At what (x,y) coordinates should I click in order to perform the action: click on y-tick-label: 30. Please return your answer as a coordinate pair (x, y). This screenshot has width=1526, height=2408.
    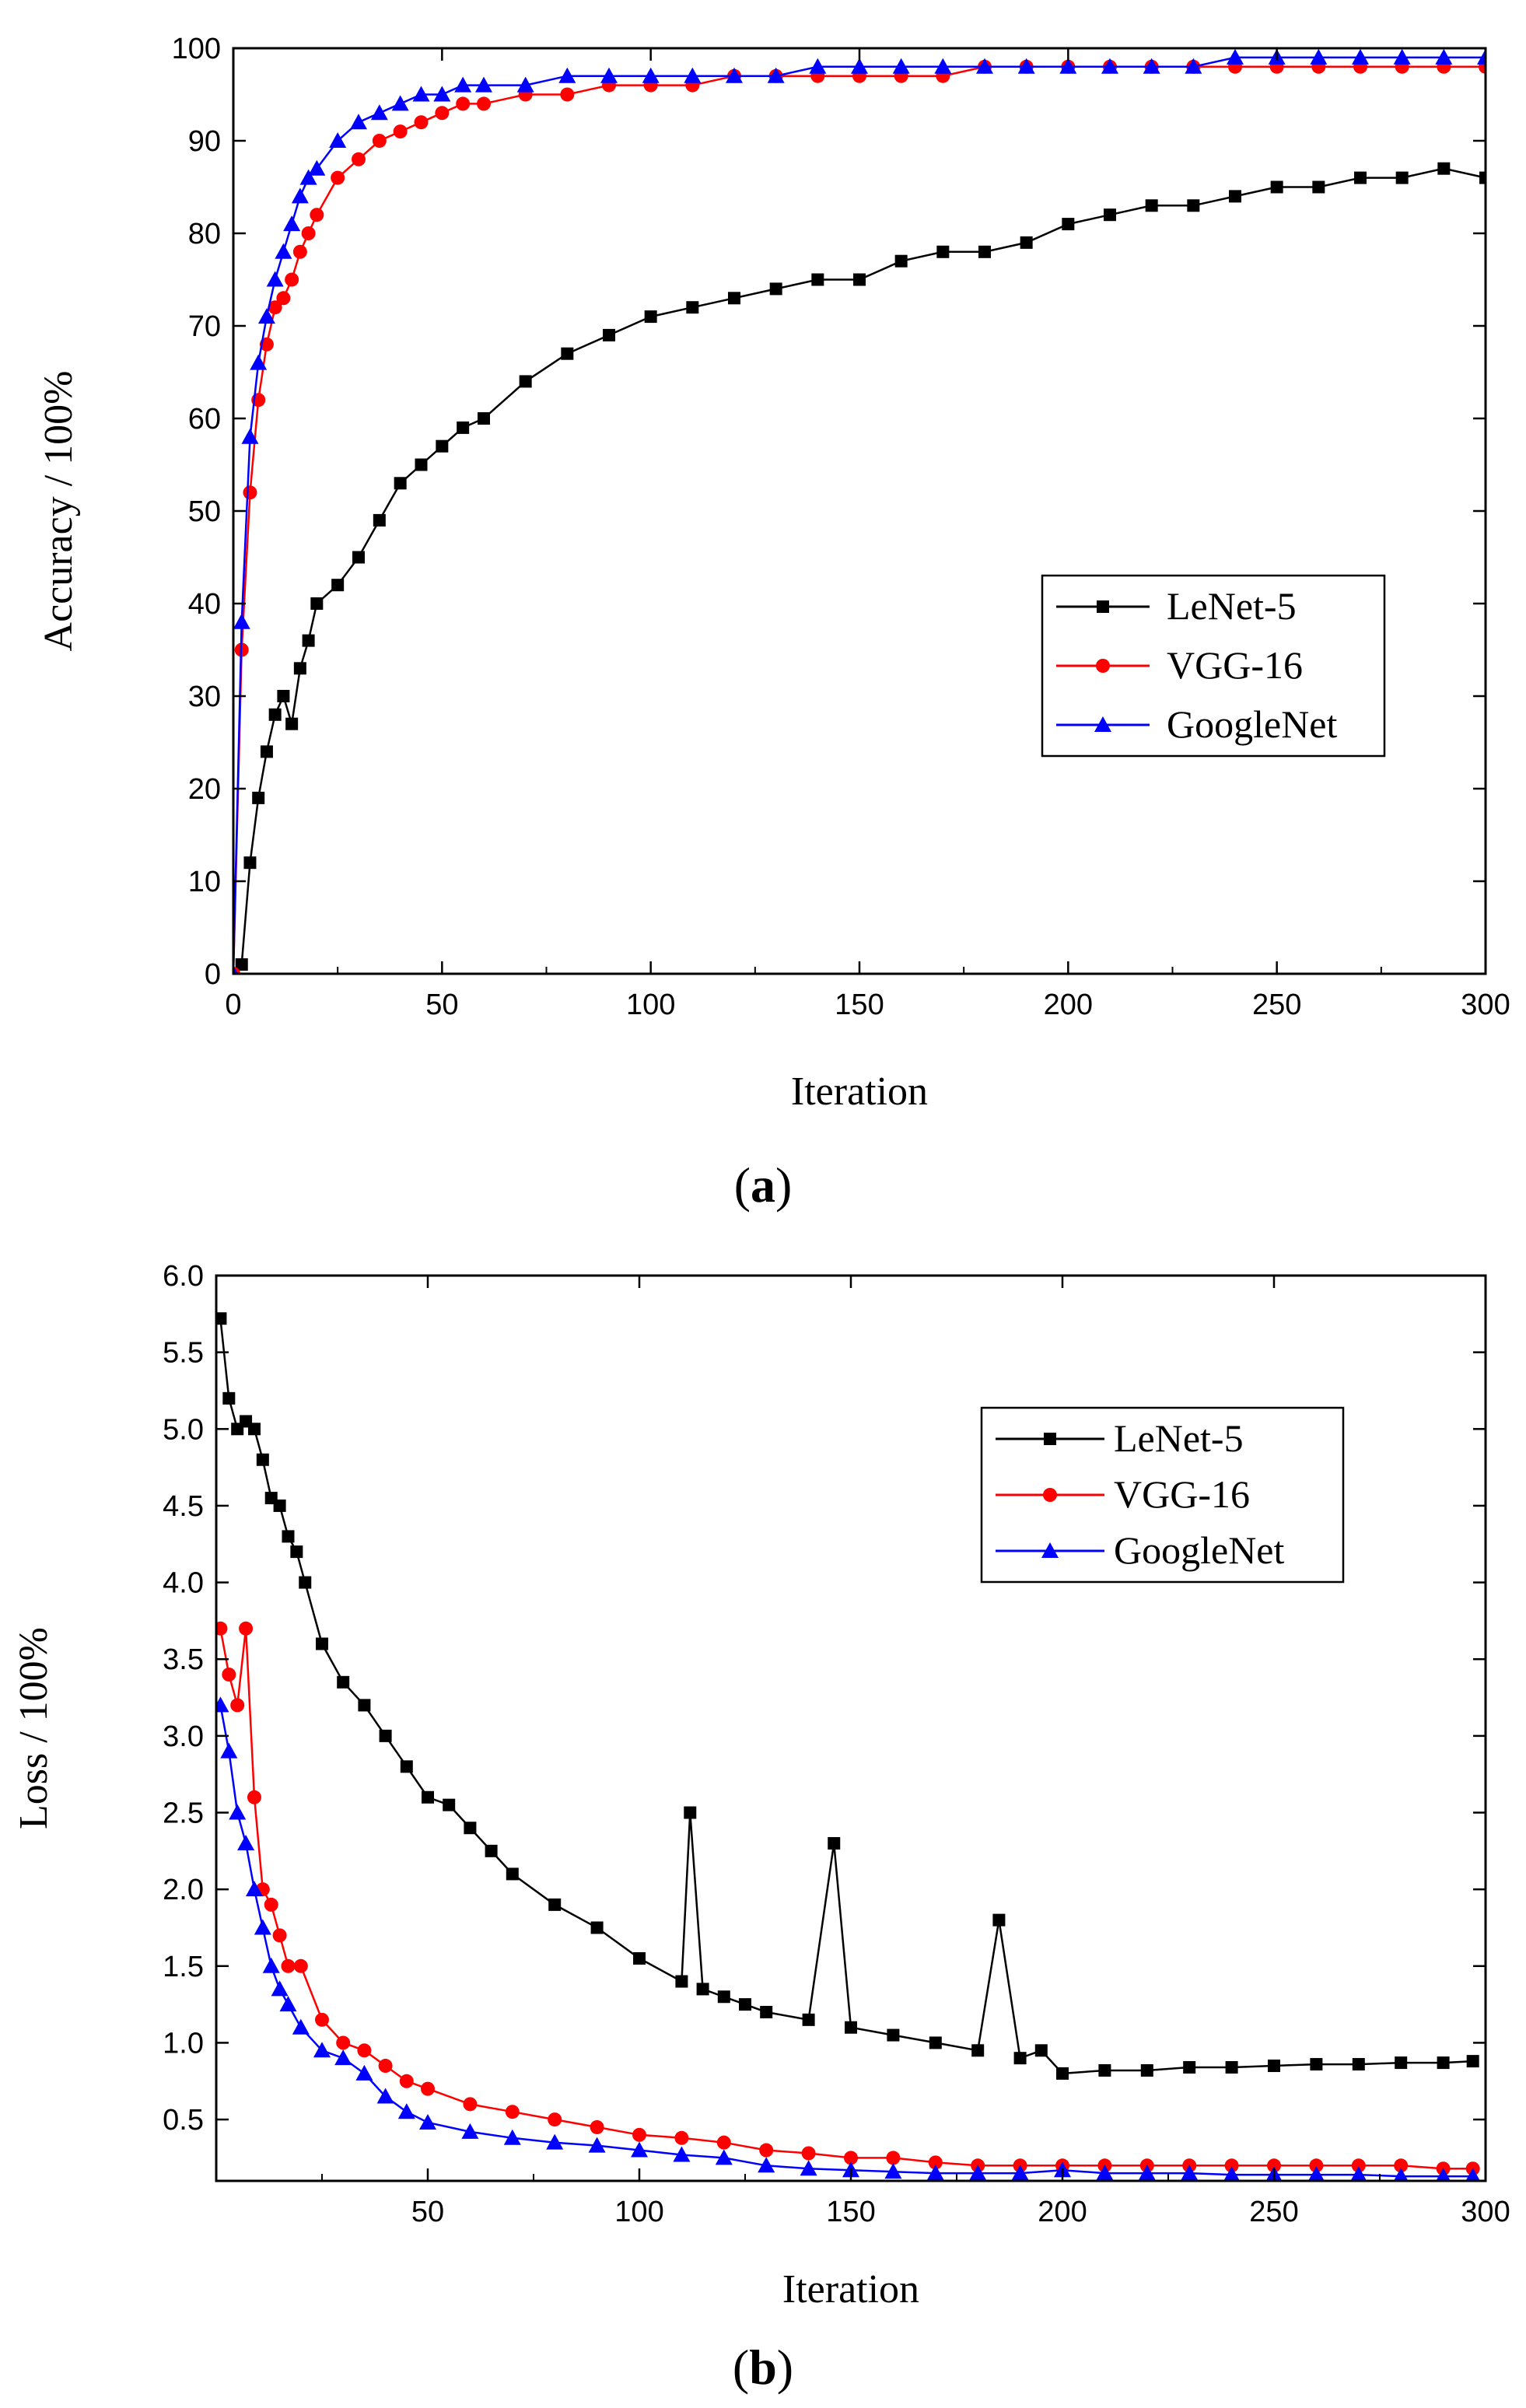
    Looking at the image, I should click on (205, 697).